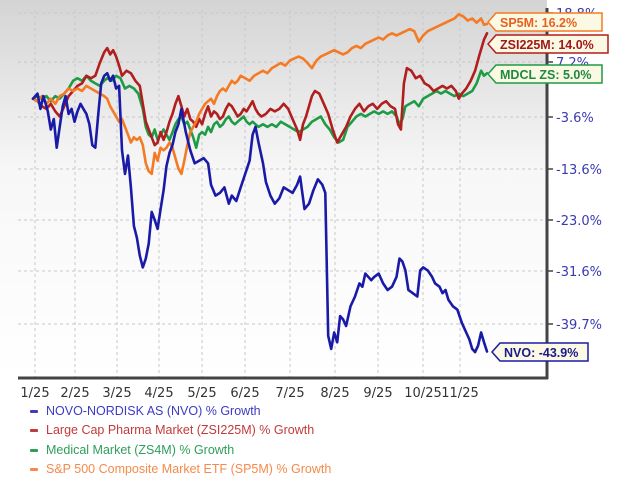  I want to click on x-tick-label: 5/25, so click(201, 393).